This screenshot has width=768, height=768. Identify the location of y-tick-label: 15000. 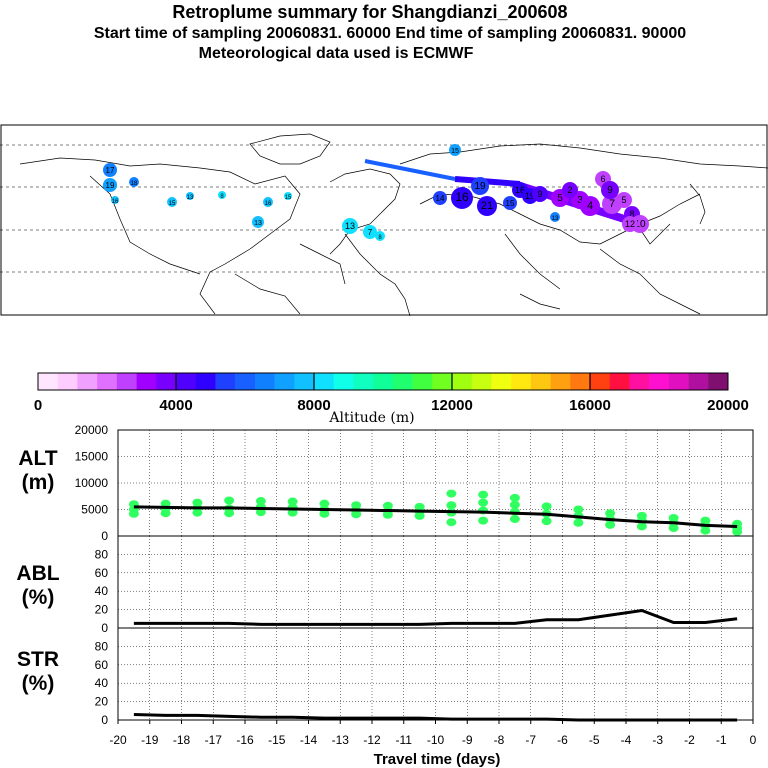
(92, 457).